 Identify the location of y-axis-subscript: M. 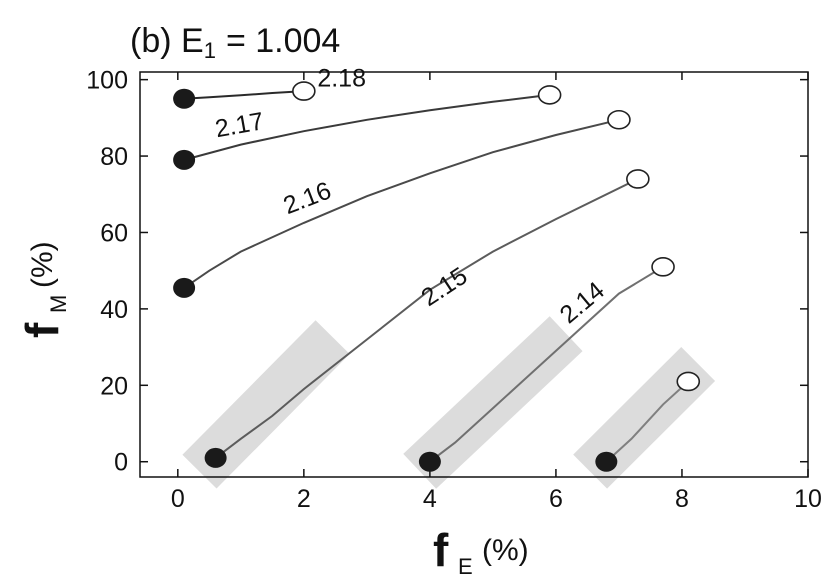
(58, 304).